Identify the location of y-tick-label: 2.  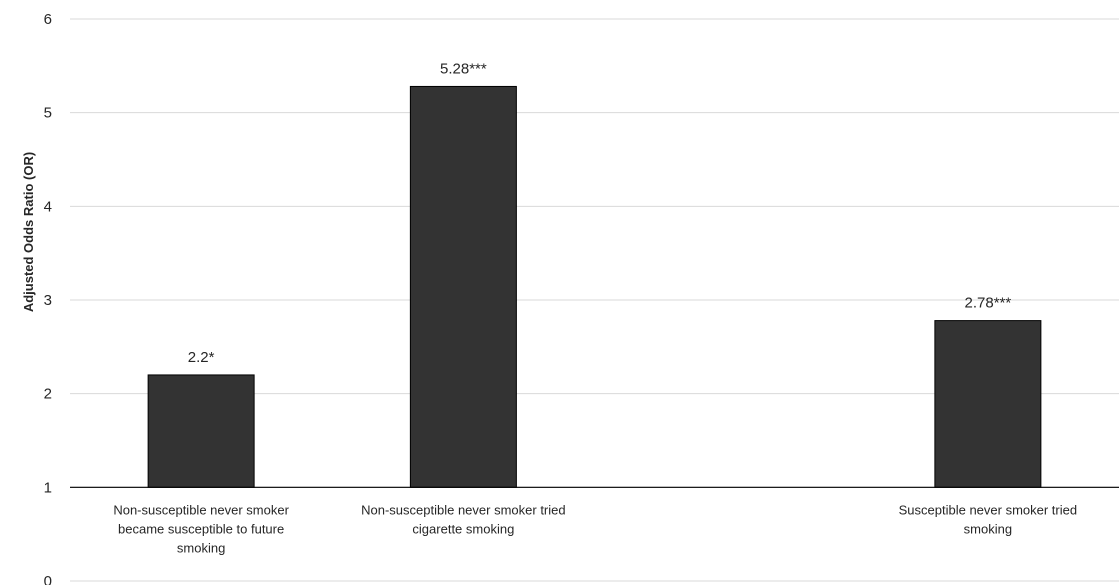
(48, 394).